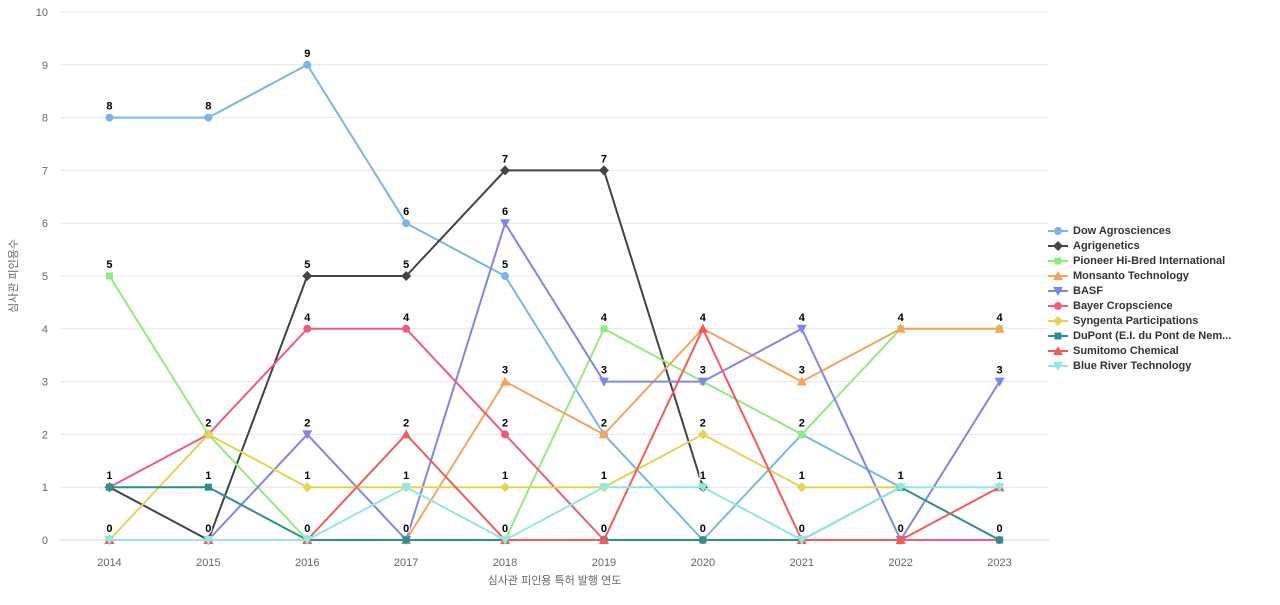 The image size is (1280, 605). I want to click on marker-square, so click(1058, 260).